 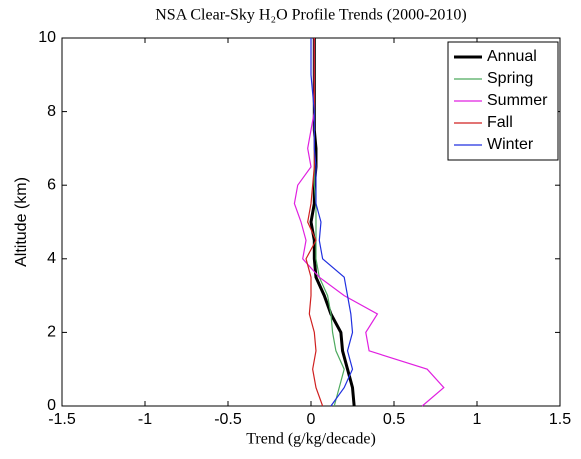 I want to click on x-tick-label: -0.5, so click(x=228, y=419).